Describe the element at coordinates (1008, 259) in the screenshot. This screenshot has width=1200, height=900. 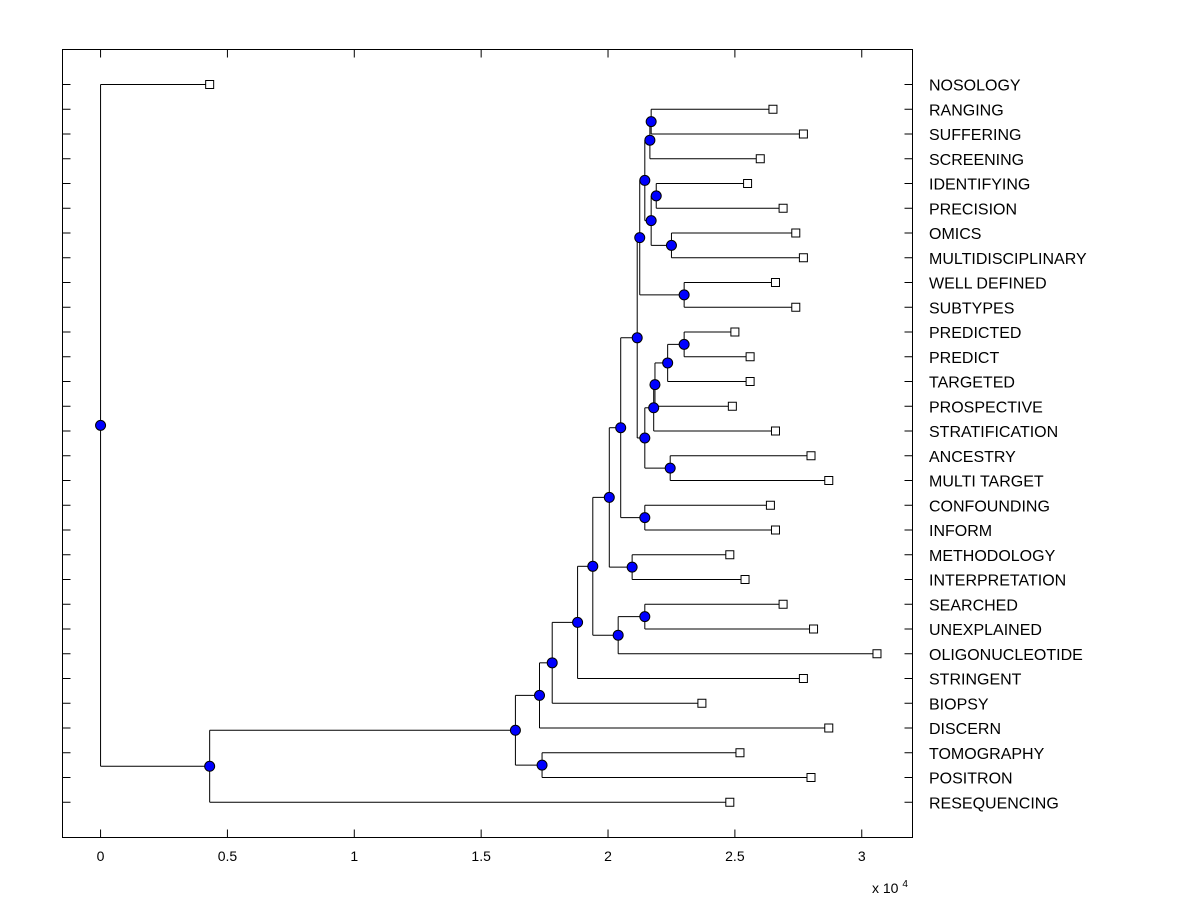
I see `leaf-label: MULTIDISCIPLINARY` at that location.